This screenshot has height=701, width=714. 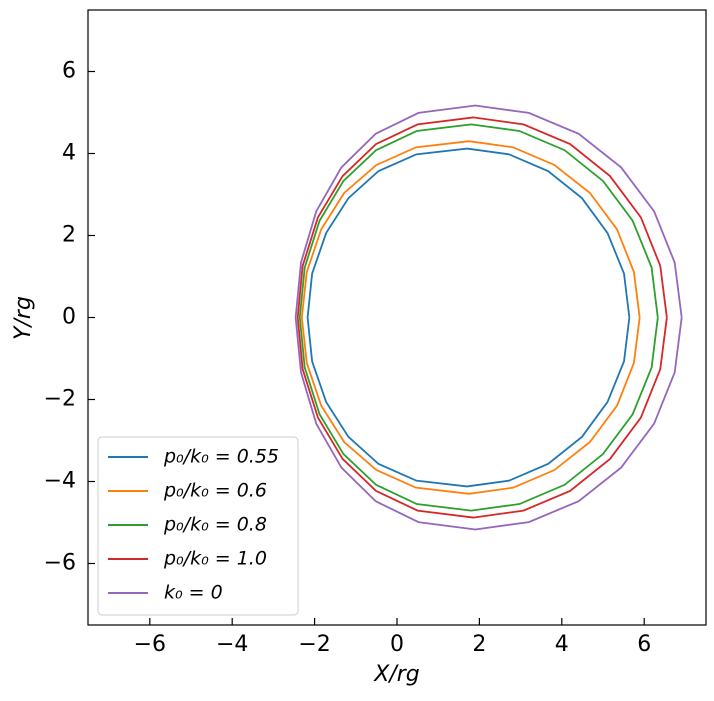 I want to click on y-tick-label: 2, so click(x=69, y=235).